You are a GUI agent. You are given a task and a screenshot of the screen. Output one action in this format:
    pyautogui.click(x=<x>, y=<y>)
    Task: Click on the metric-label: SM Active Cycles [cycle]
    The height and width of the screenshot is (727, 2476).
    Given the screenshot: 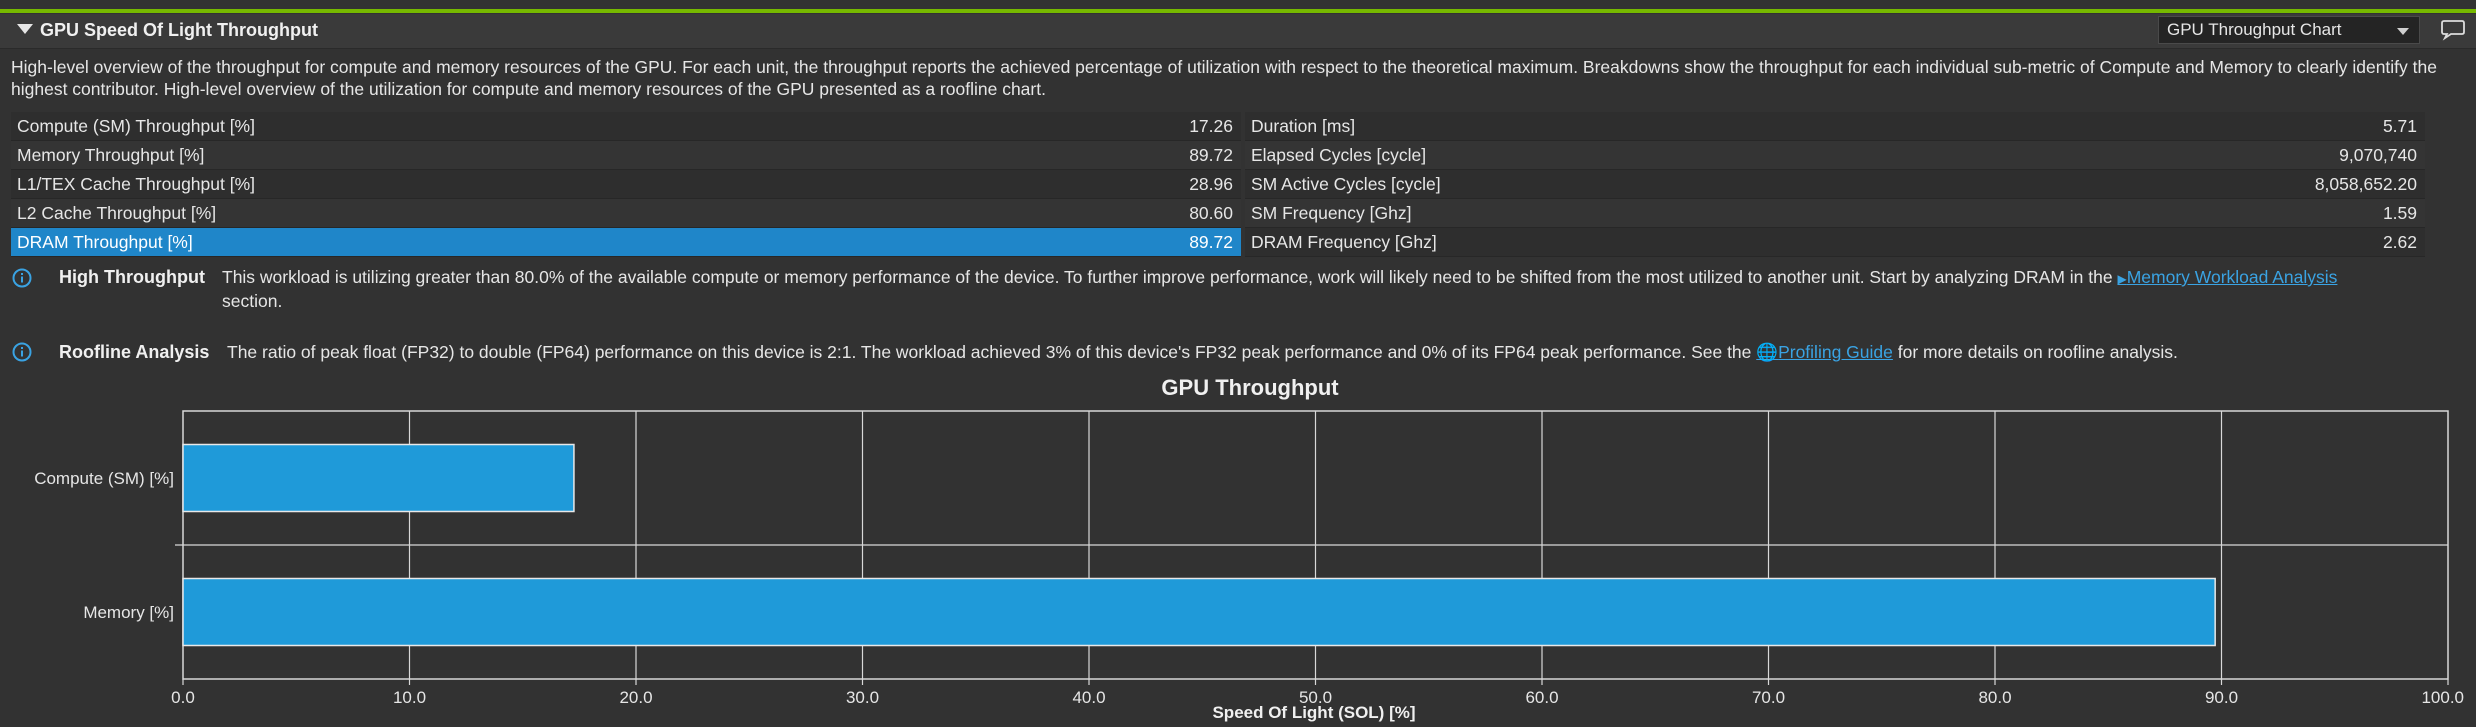 What is the action you would take?
    pyautogui.click(x=1346, y=184)
    